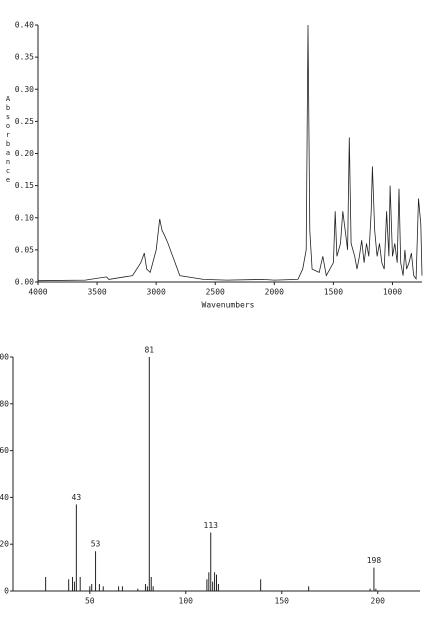 The height and width of the screenshot is (628, 425). I want to click on y-tick-label: 0.25, so click(24, 121).